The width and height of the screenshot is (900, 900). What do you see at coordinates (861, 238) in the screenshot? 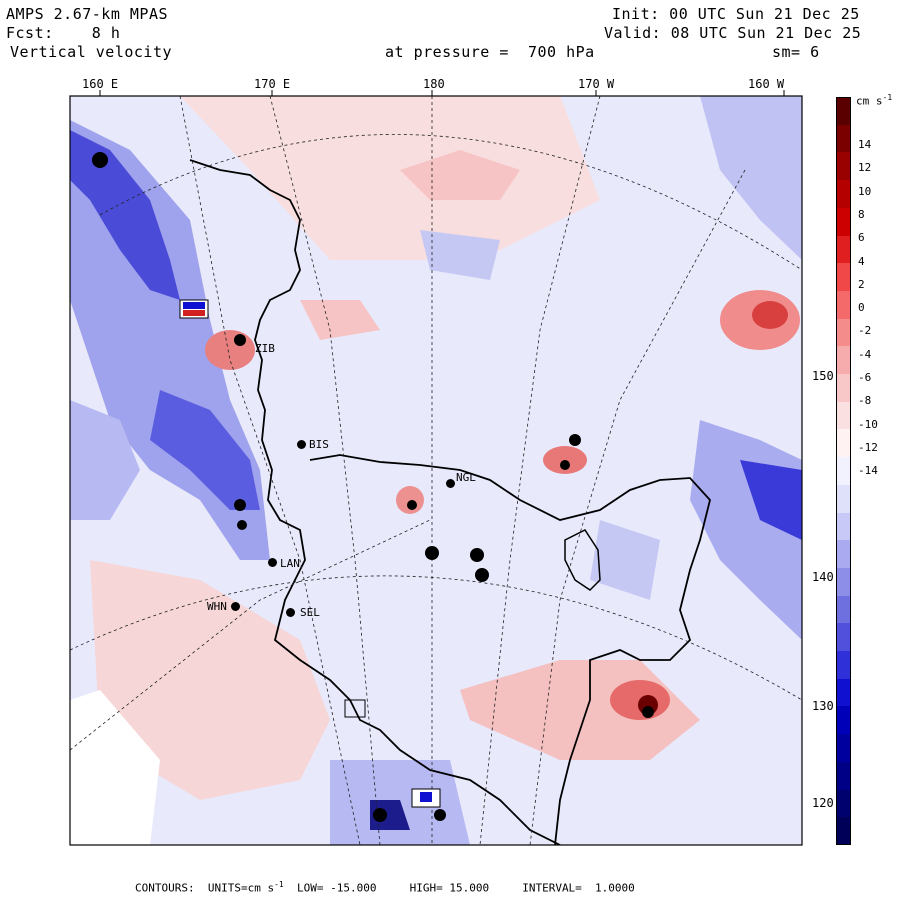
I see `colorbar-tick-label: 6` at bounding box center [861, 238].